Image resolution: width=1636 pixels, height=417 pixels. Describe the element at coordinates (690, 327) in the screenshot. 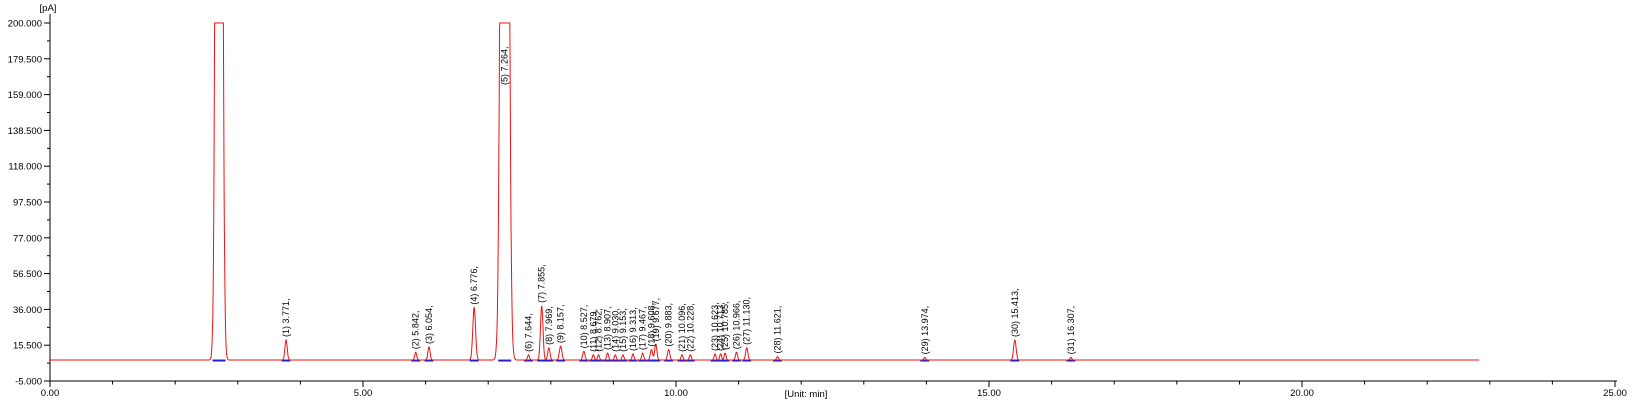

I see `peak-label: (22) 10.228,` at that location.